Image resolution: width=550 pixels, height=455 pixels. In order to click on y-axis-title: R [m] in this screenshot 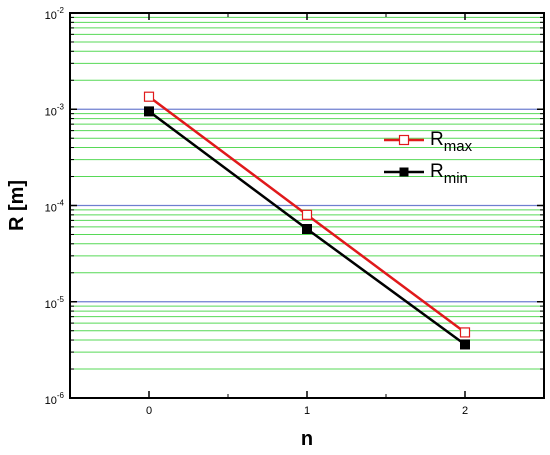, I will do `click(17, 205)`.